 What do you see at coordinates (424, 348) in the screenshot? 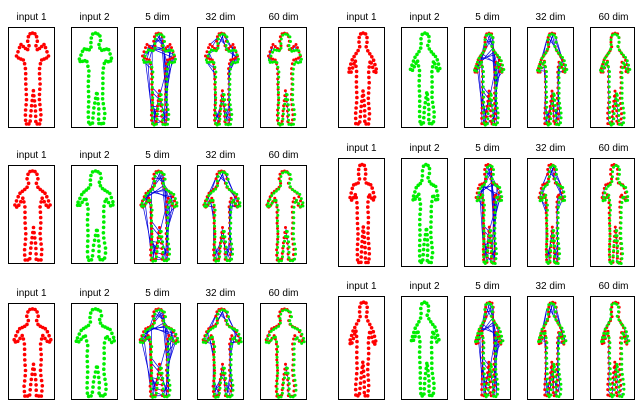
I see `input2-panel` at bounding box center [424, 348].